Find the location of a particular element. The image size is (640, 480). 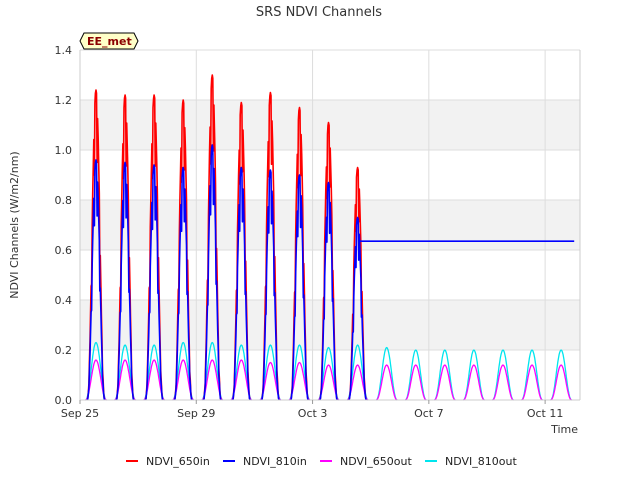

y-axis-label: NDVI Channels (W/m2/nm) is located at coordinates (14, 224).